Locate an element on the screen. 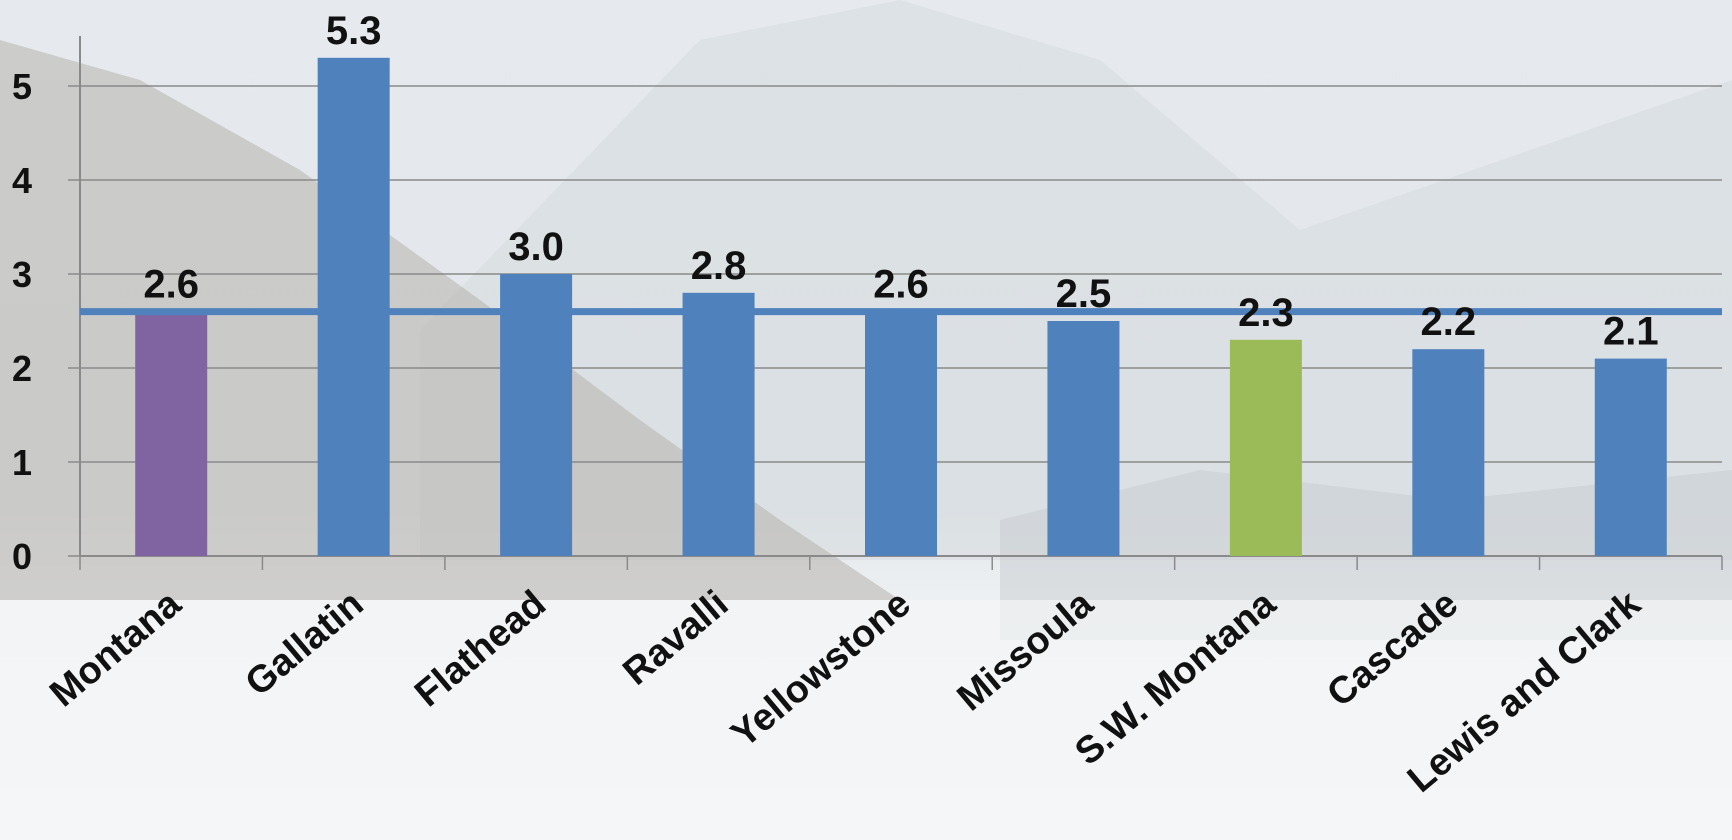 The image size is (1732, 840). value-label: 2.8 is located at coordinates (719, 266).